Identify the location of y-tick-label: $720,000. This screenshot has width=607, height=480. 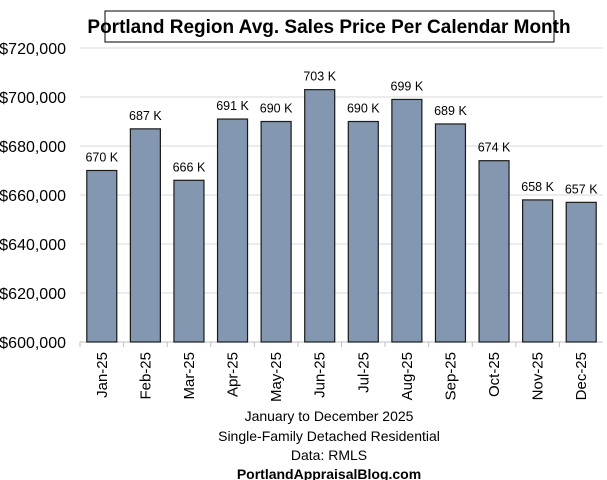
(33, 49).